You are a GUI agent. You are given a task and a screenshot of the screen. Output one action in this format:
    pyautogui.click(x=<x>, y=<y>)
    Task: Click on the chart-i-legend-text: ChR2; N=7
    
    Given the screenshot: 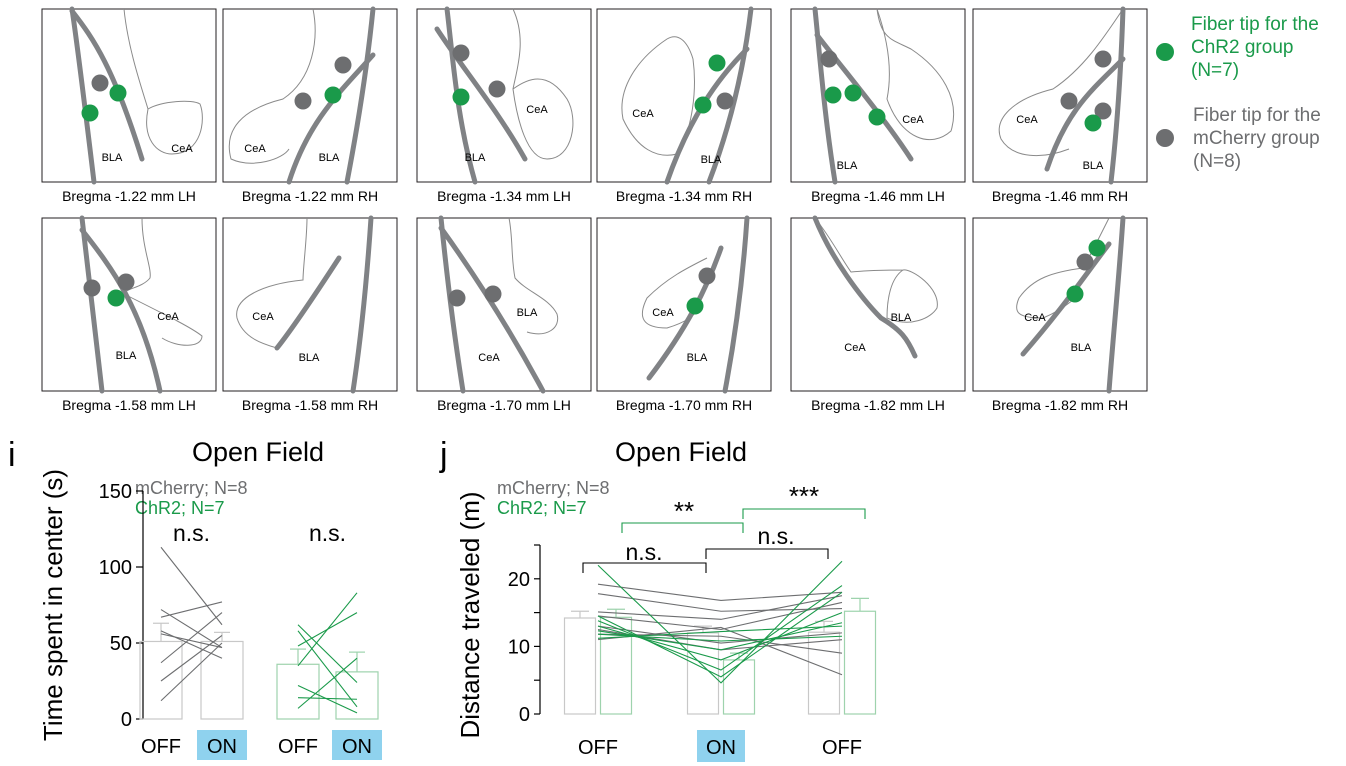 What is the action you would take?
    pyautogui.click(x=180, y=508)
    